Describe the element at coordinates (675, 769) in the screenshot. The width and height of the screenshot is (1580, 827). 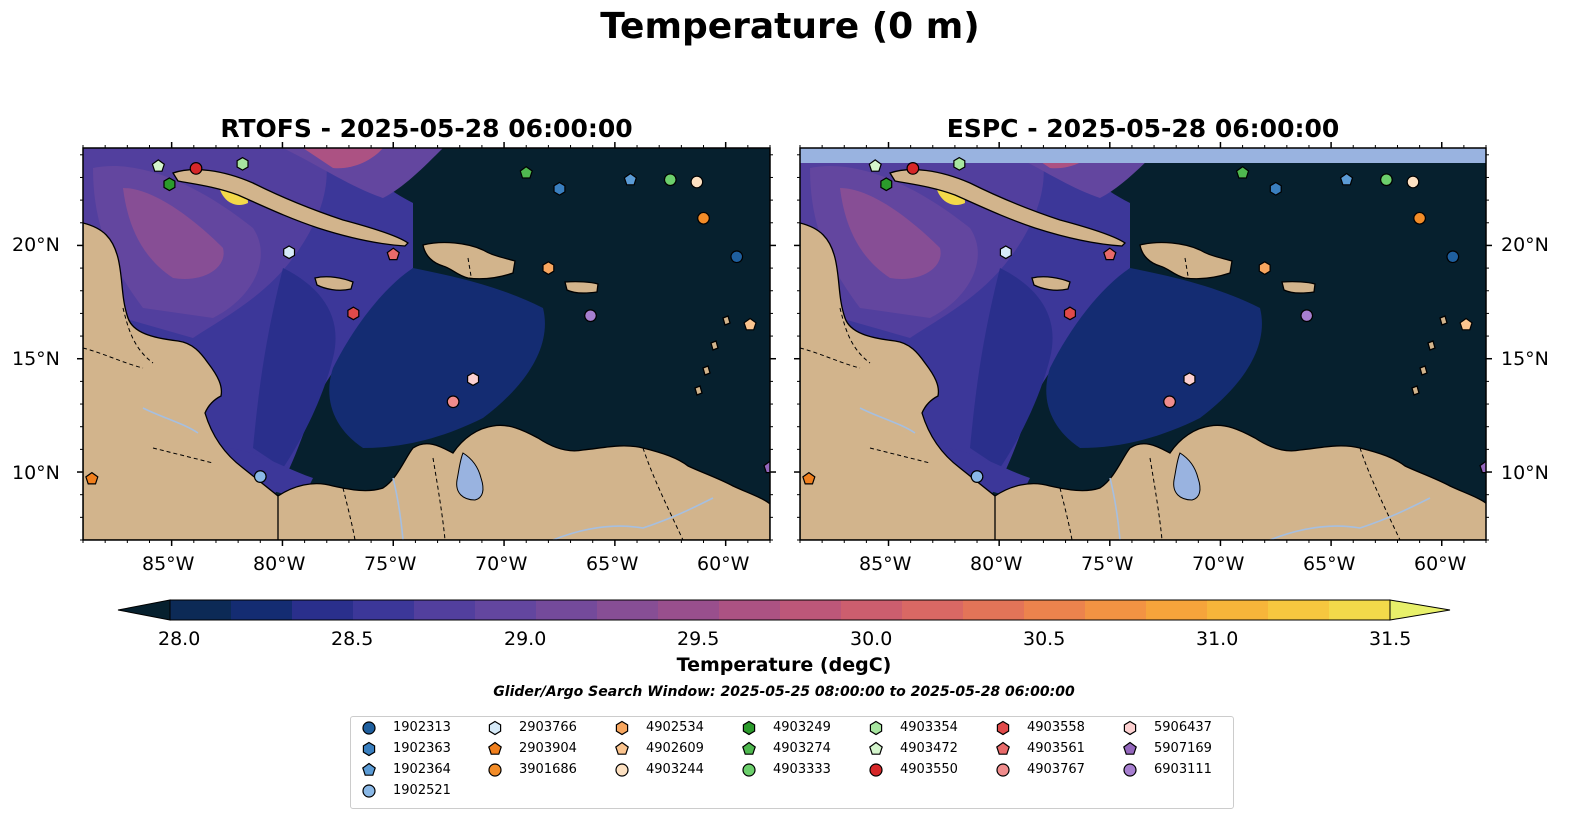
I see `legend-label: 4903244` at that location.